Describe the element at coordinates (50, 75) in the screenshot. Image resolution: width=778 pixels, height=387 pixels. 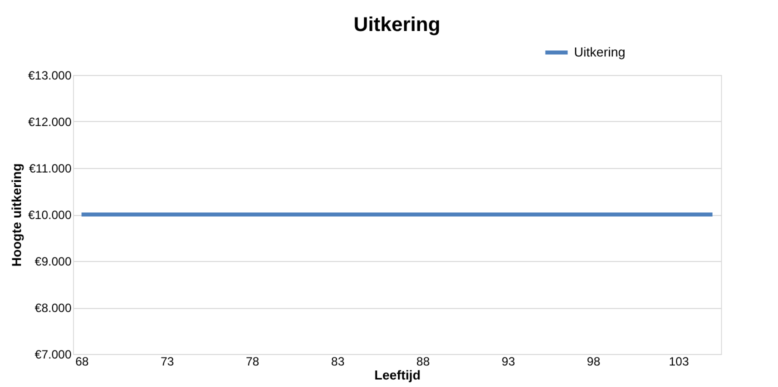
I see `y-tick-label: €13.000` at that location.